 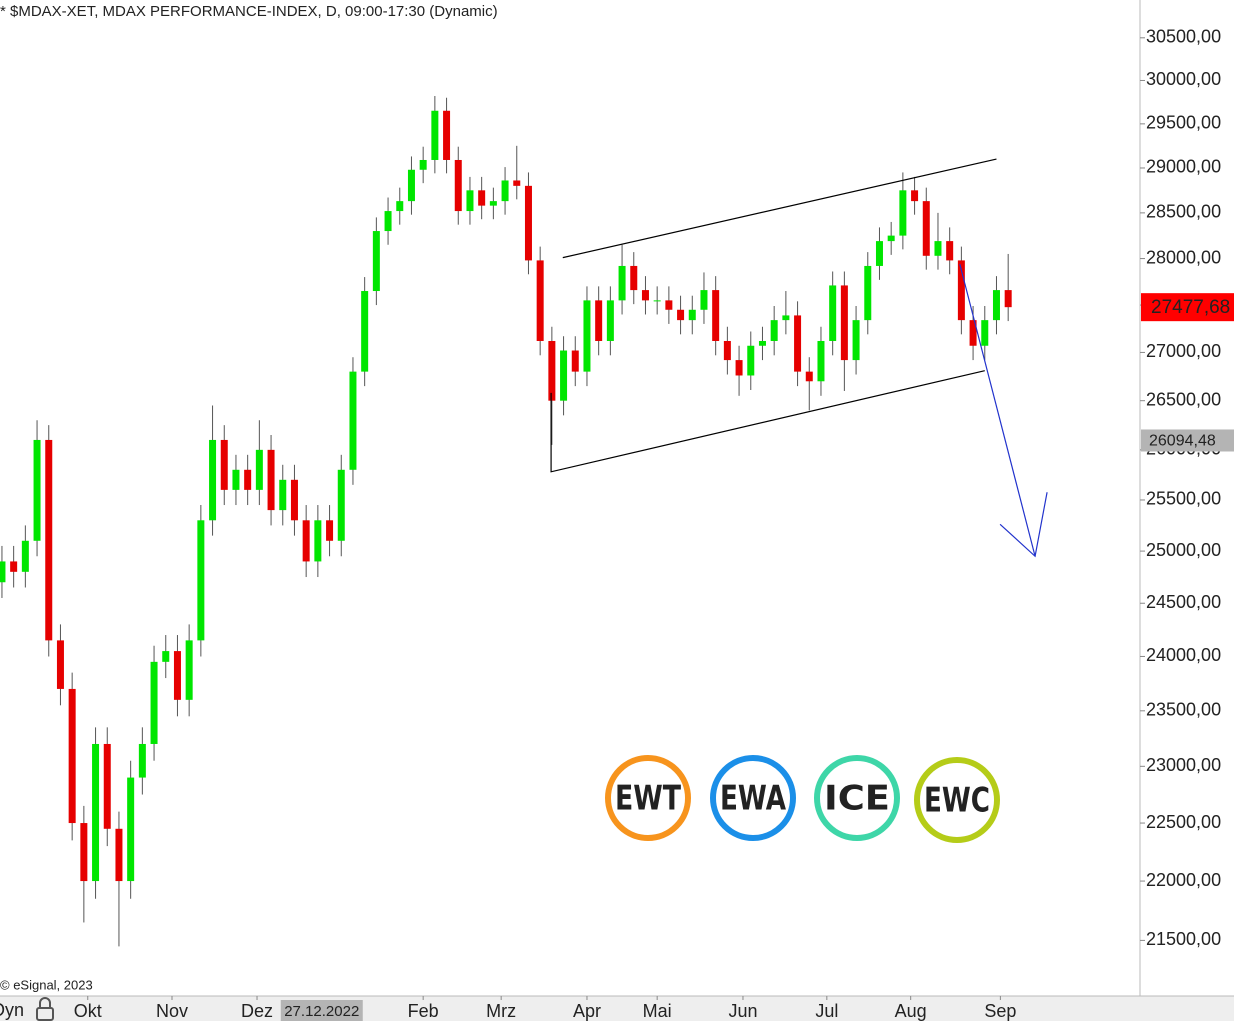 What do you see at coordinates (45, 1009) in the screenshot?
I see `lock-icon` at bounding box center [45, 1009].